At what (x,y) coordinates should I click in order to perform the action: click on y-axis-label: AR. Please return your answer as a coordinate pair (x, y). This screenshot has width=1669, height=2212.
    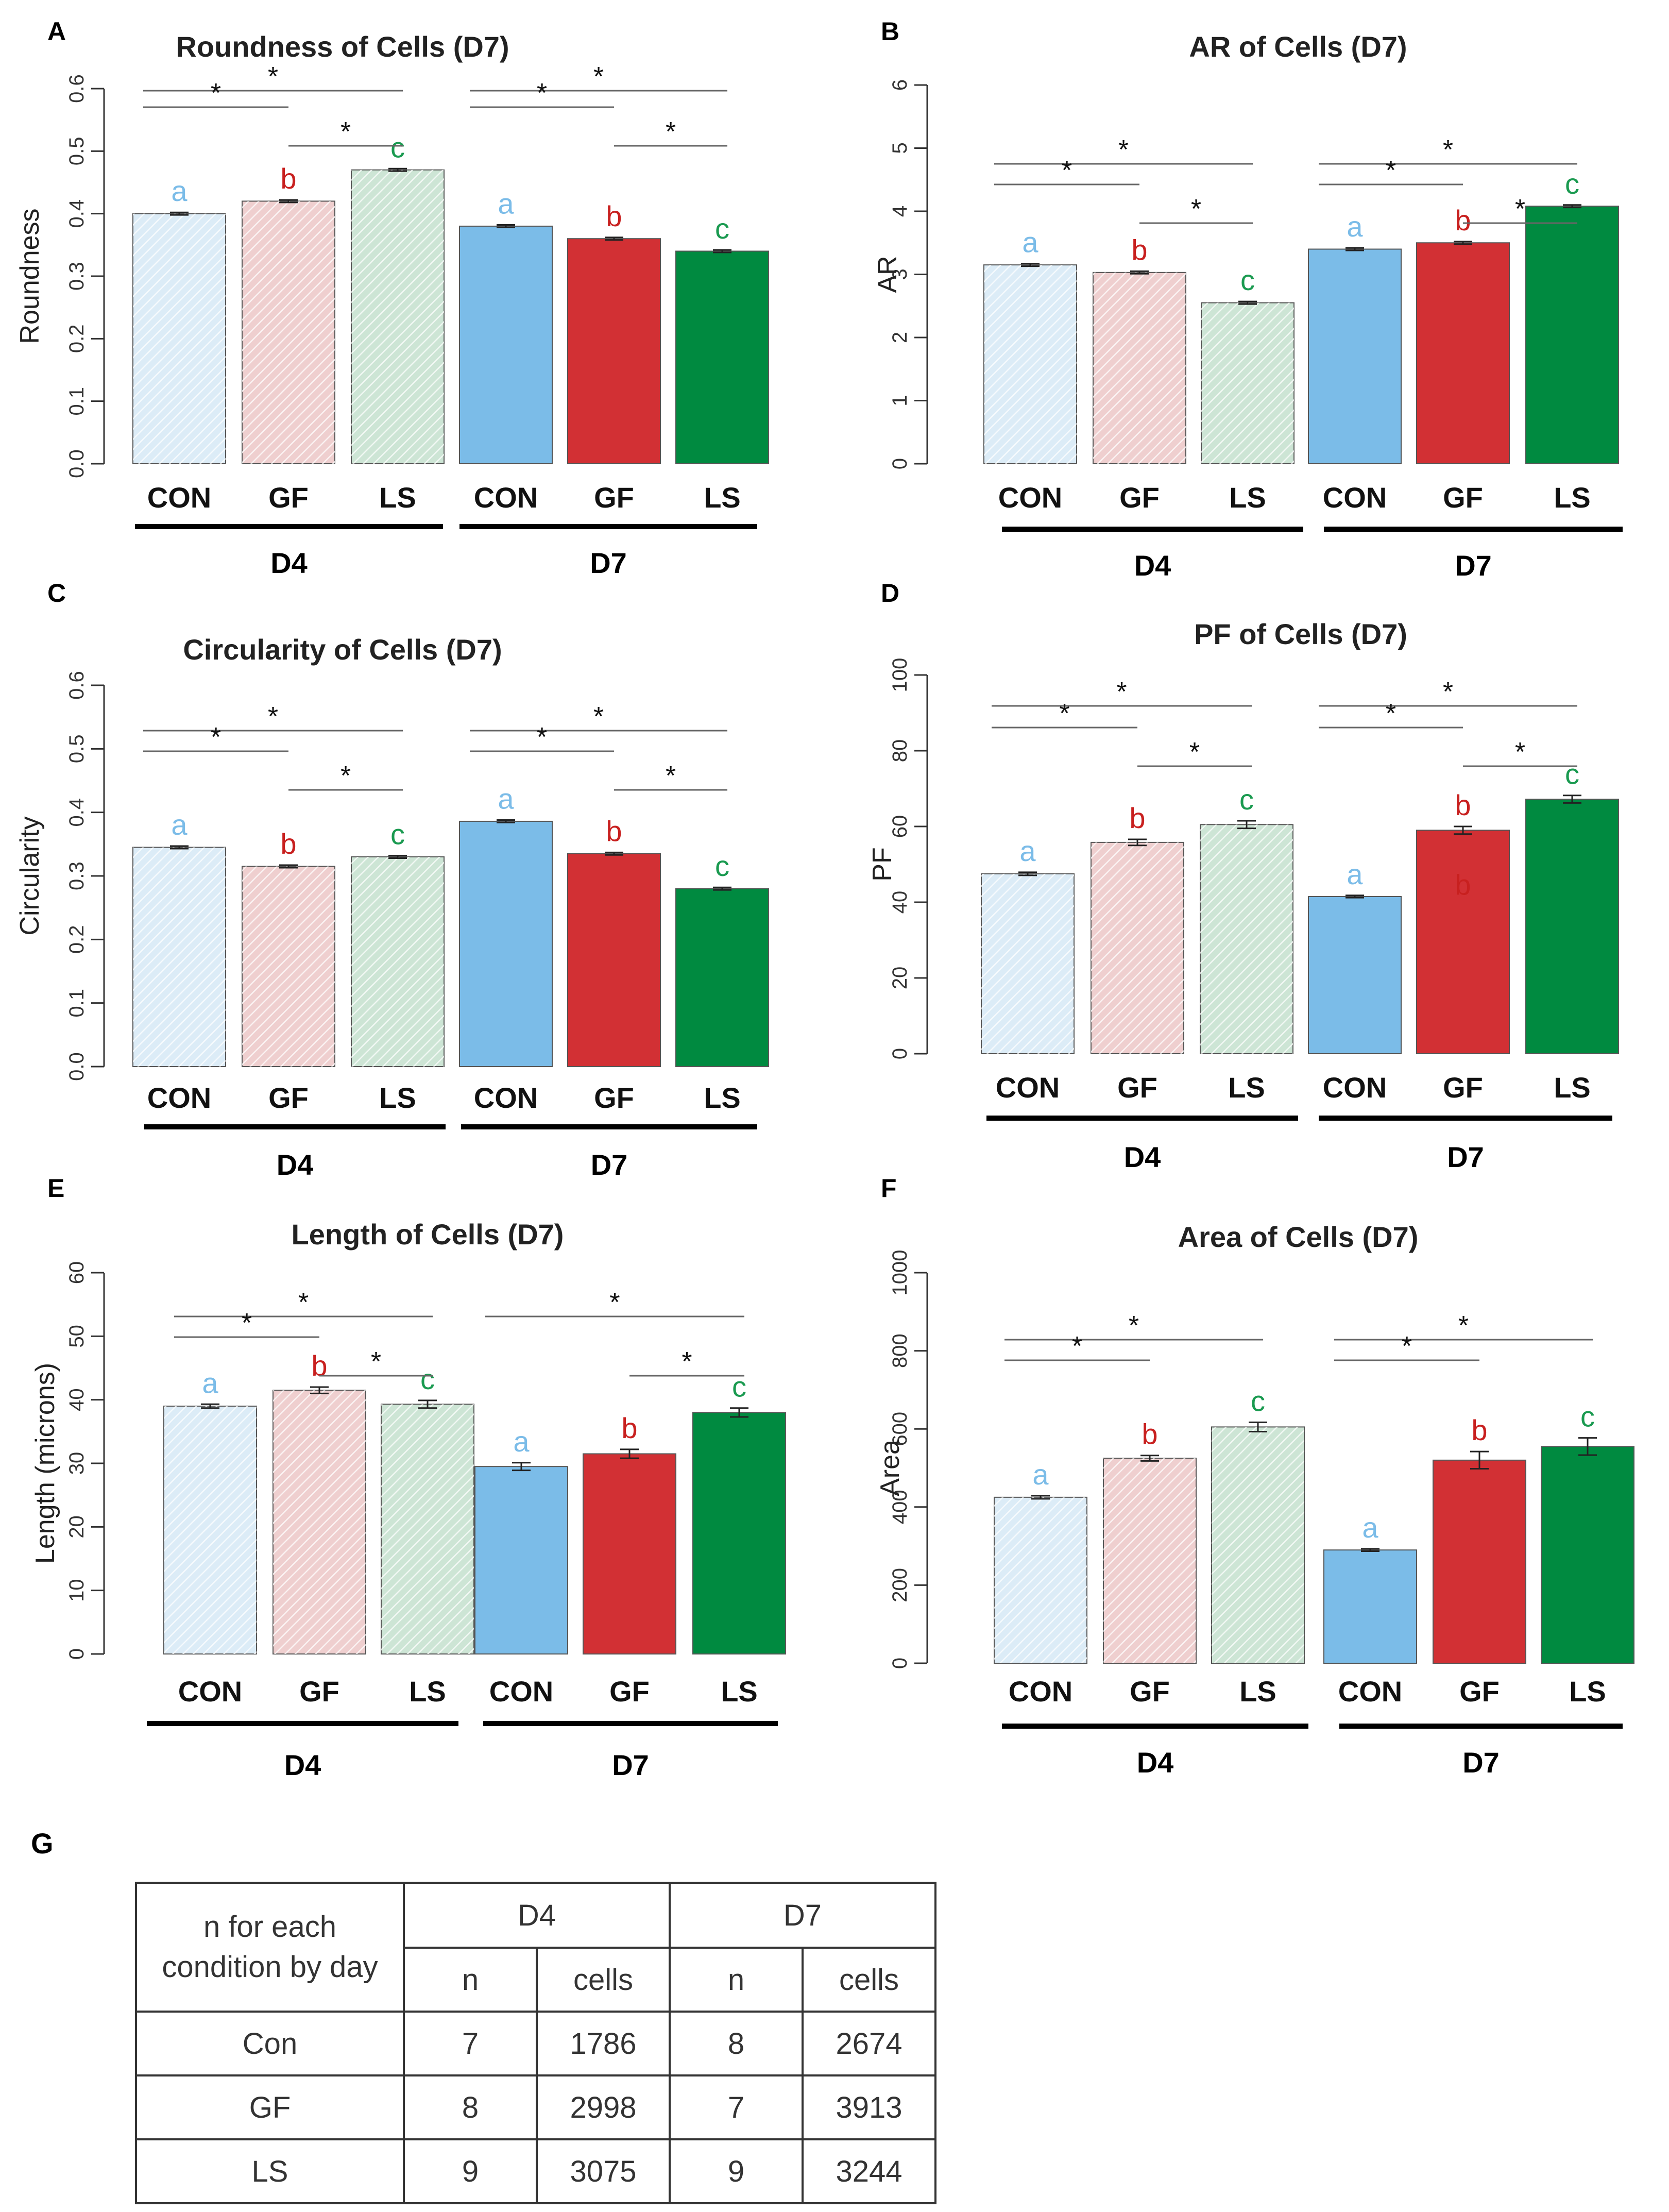
    Looking at the image, I should click on (888, 274).